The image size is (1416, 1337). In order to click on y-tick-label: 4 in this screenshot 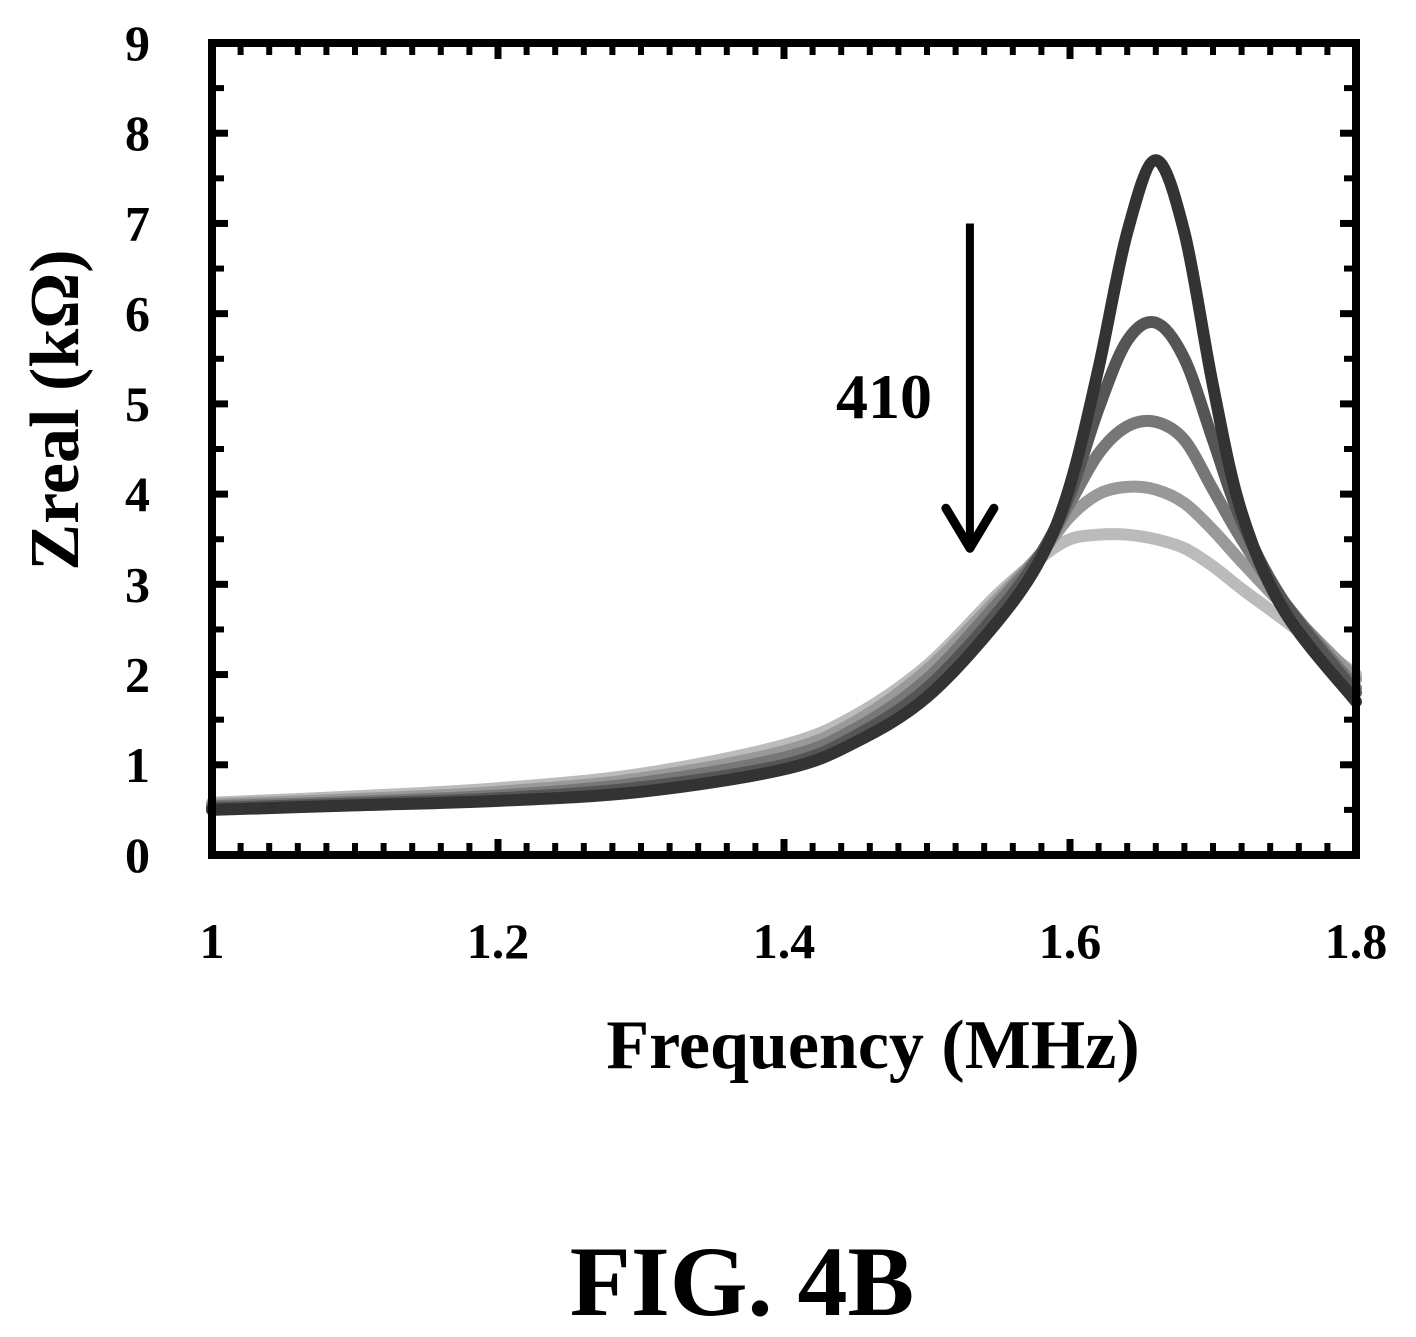, I will do `click(137, 494)`.